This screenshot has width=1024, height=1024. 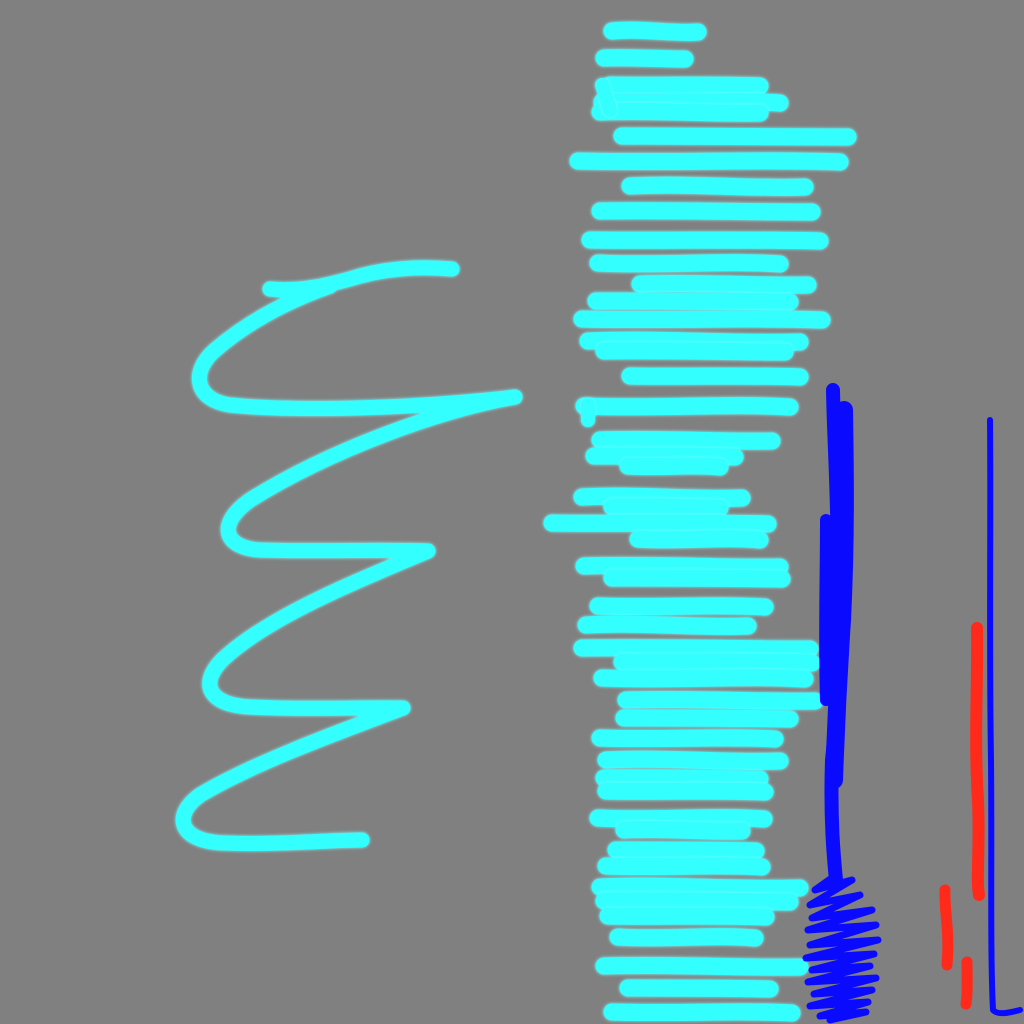 I want to click on scribble-stroke, so click(x=842, y=947).